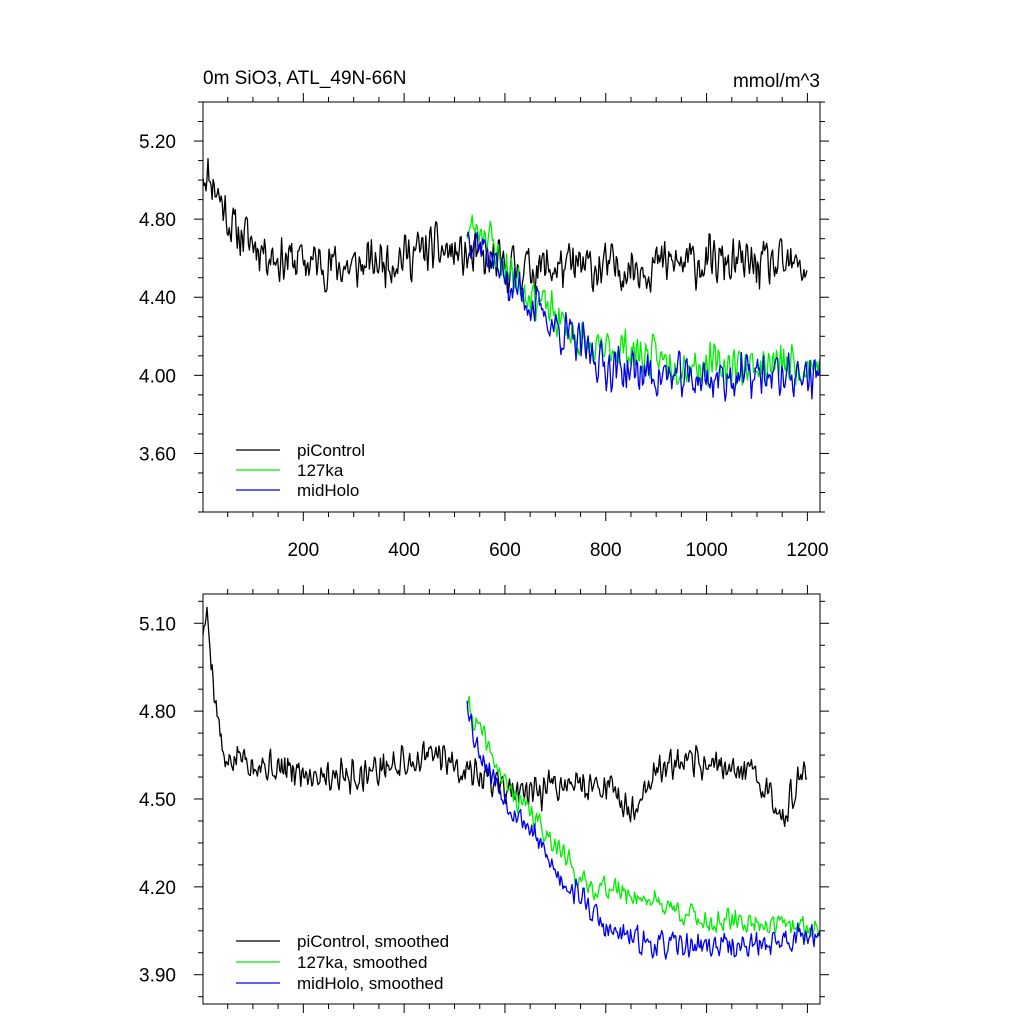 The image size is (1024, 1024). What do you see at coordinates (505, 550) in the screenshot?
I see `top-xtick-label: 600` at bounding box center [505, 550].